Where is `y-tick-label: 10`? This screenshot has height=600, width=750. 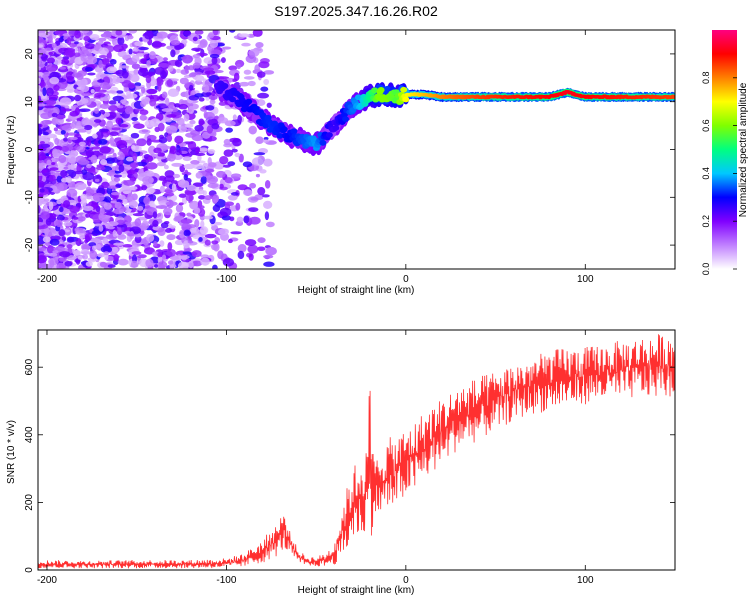
y-tick-label: 10 is located at coordinates (29, 102).